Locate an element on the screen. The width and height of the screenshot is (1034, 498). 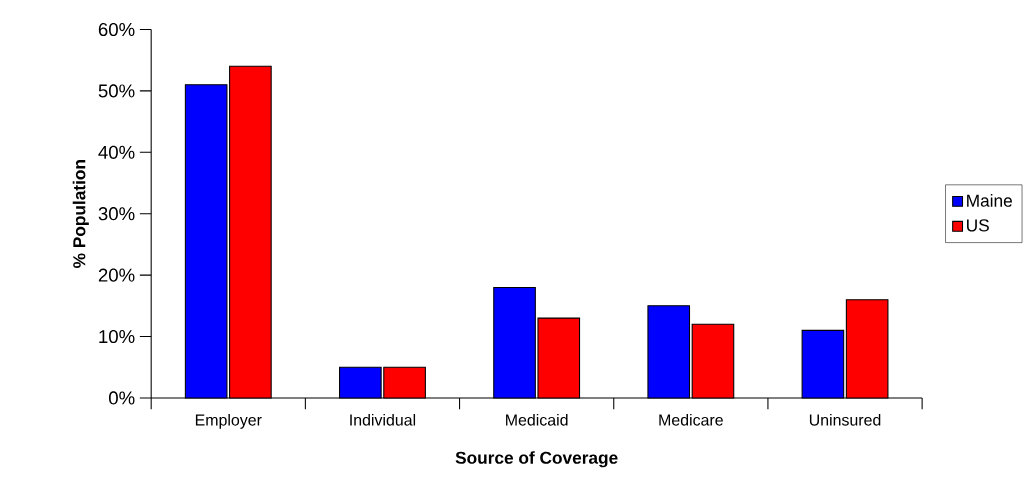
x-tick-label: Uninsured is located at coordinates (845, 419).